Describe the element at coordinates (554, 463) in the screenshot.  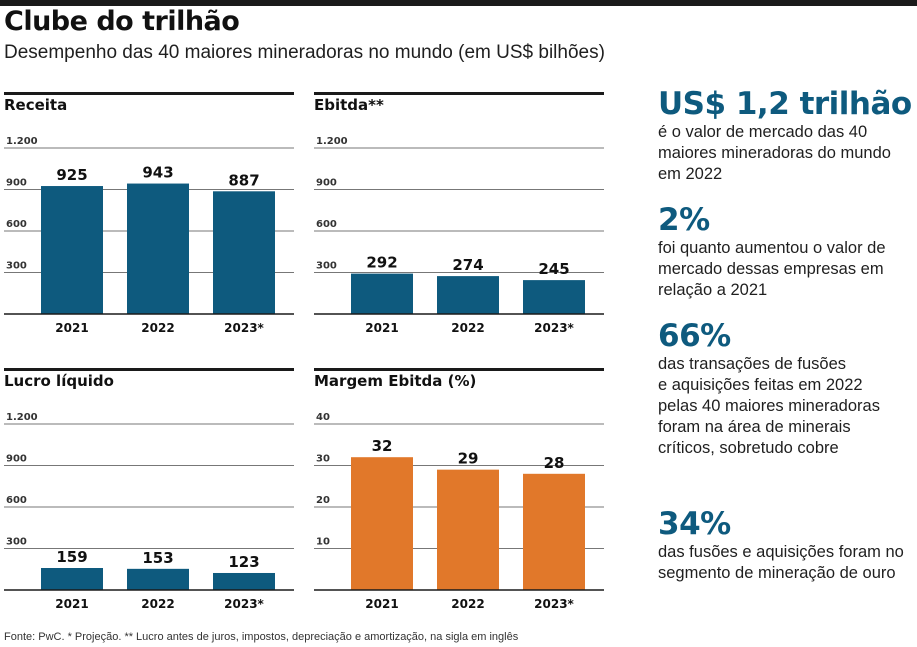
I see `data-label: 28` at that location.